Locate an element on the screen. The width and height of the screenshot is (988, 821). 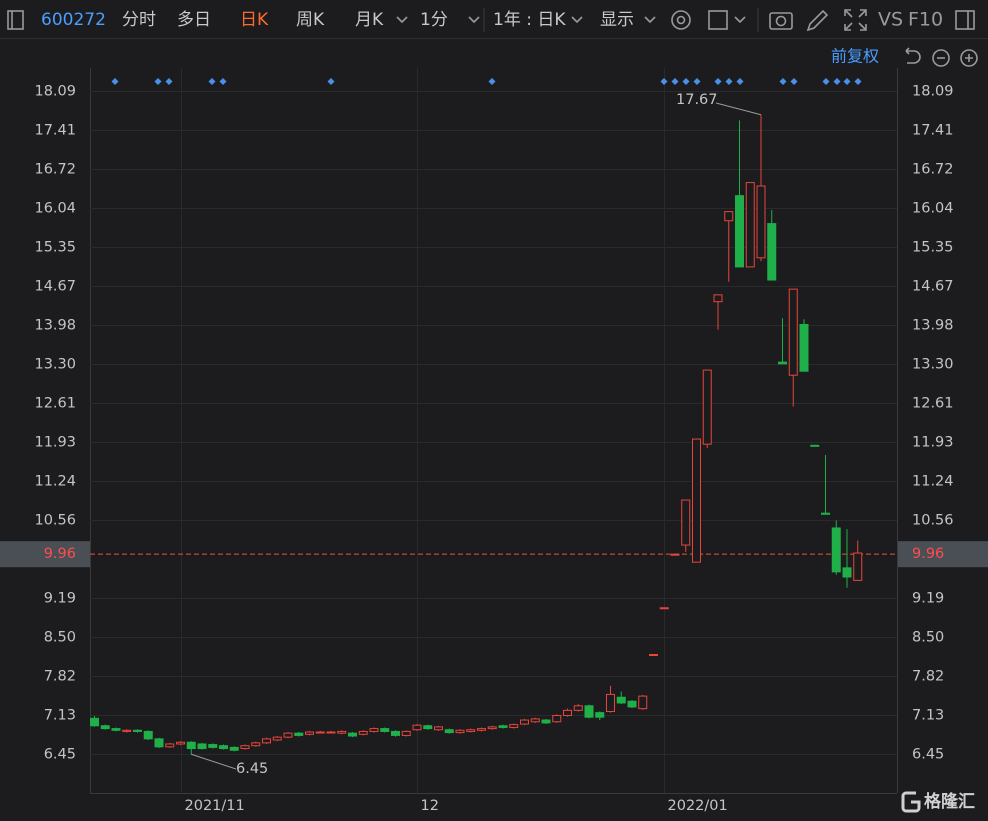
y-tick-label: 16.72 is located at coordinates (55, 170).